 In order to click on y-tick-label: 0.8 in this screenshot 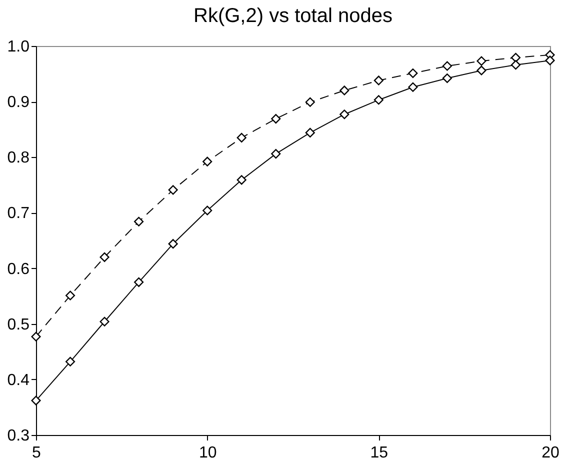, I will do `click(18, 158)`.